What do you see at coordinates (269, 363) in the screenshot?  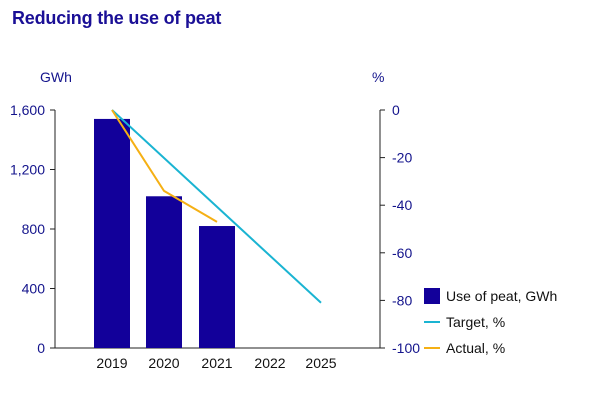 I see `x-tick-label: 2022` at bounding box center [269, 363].